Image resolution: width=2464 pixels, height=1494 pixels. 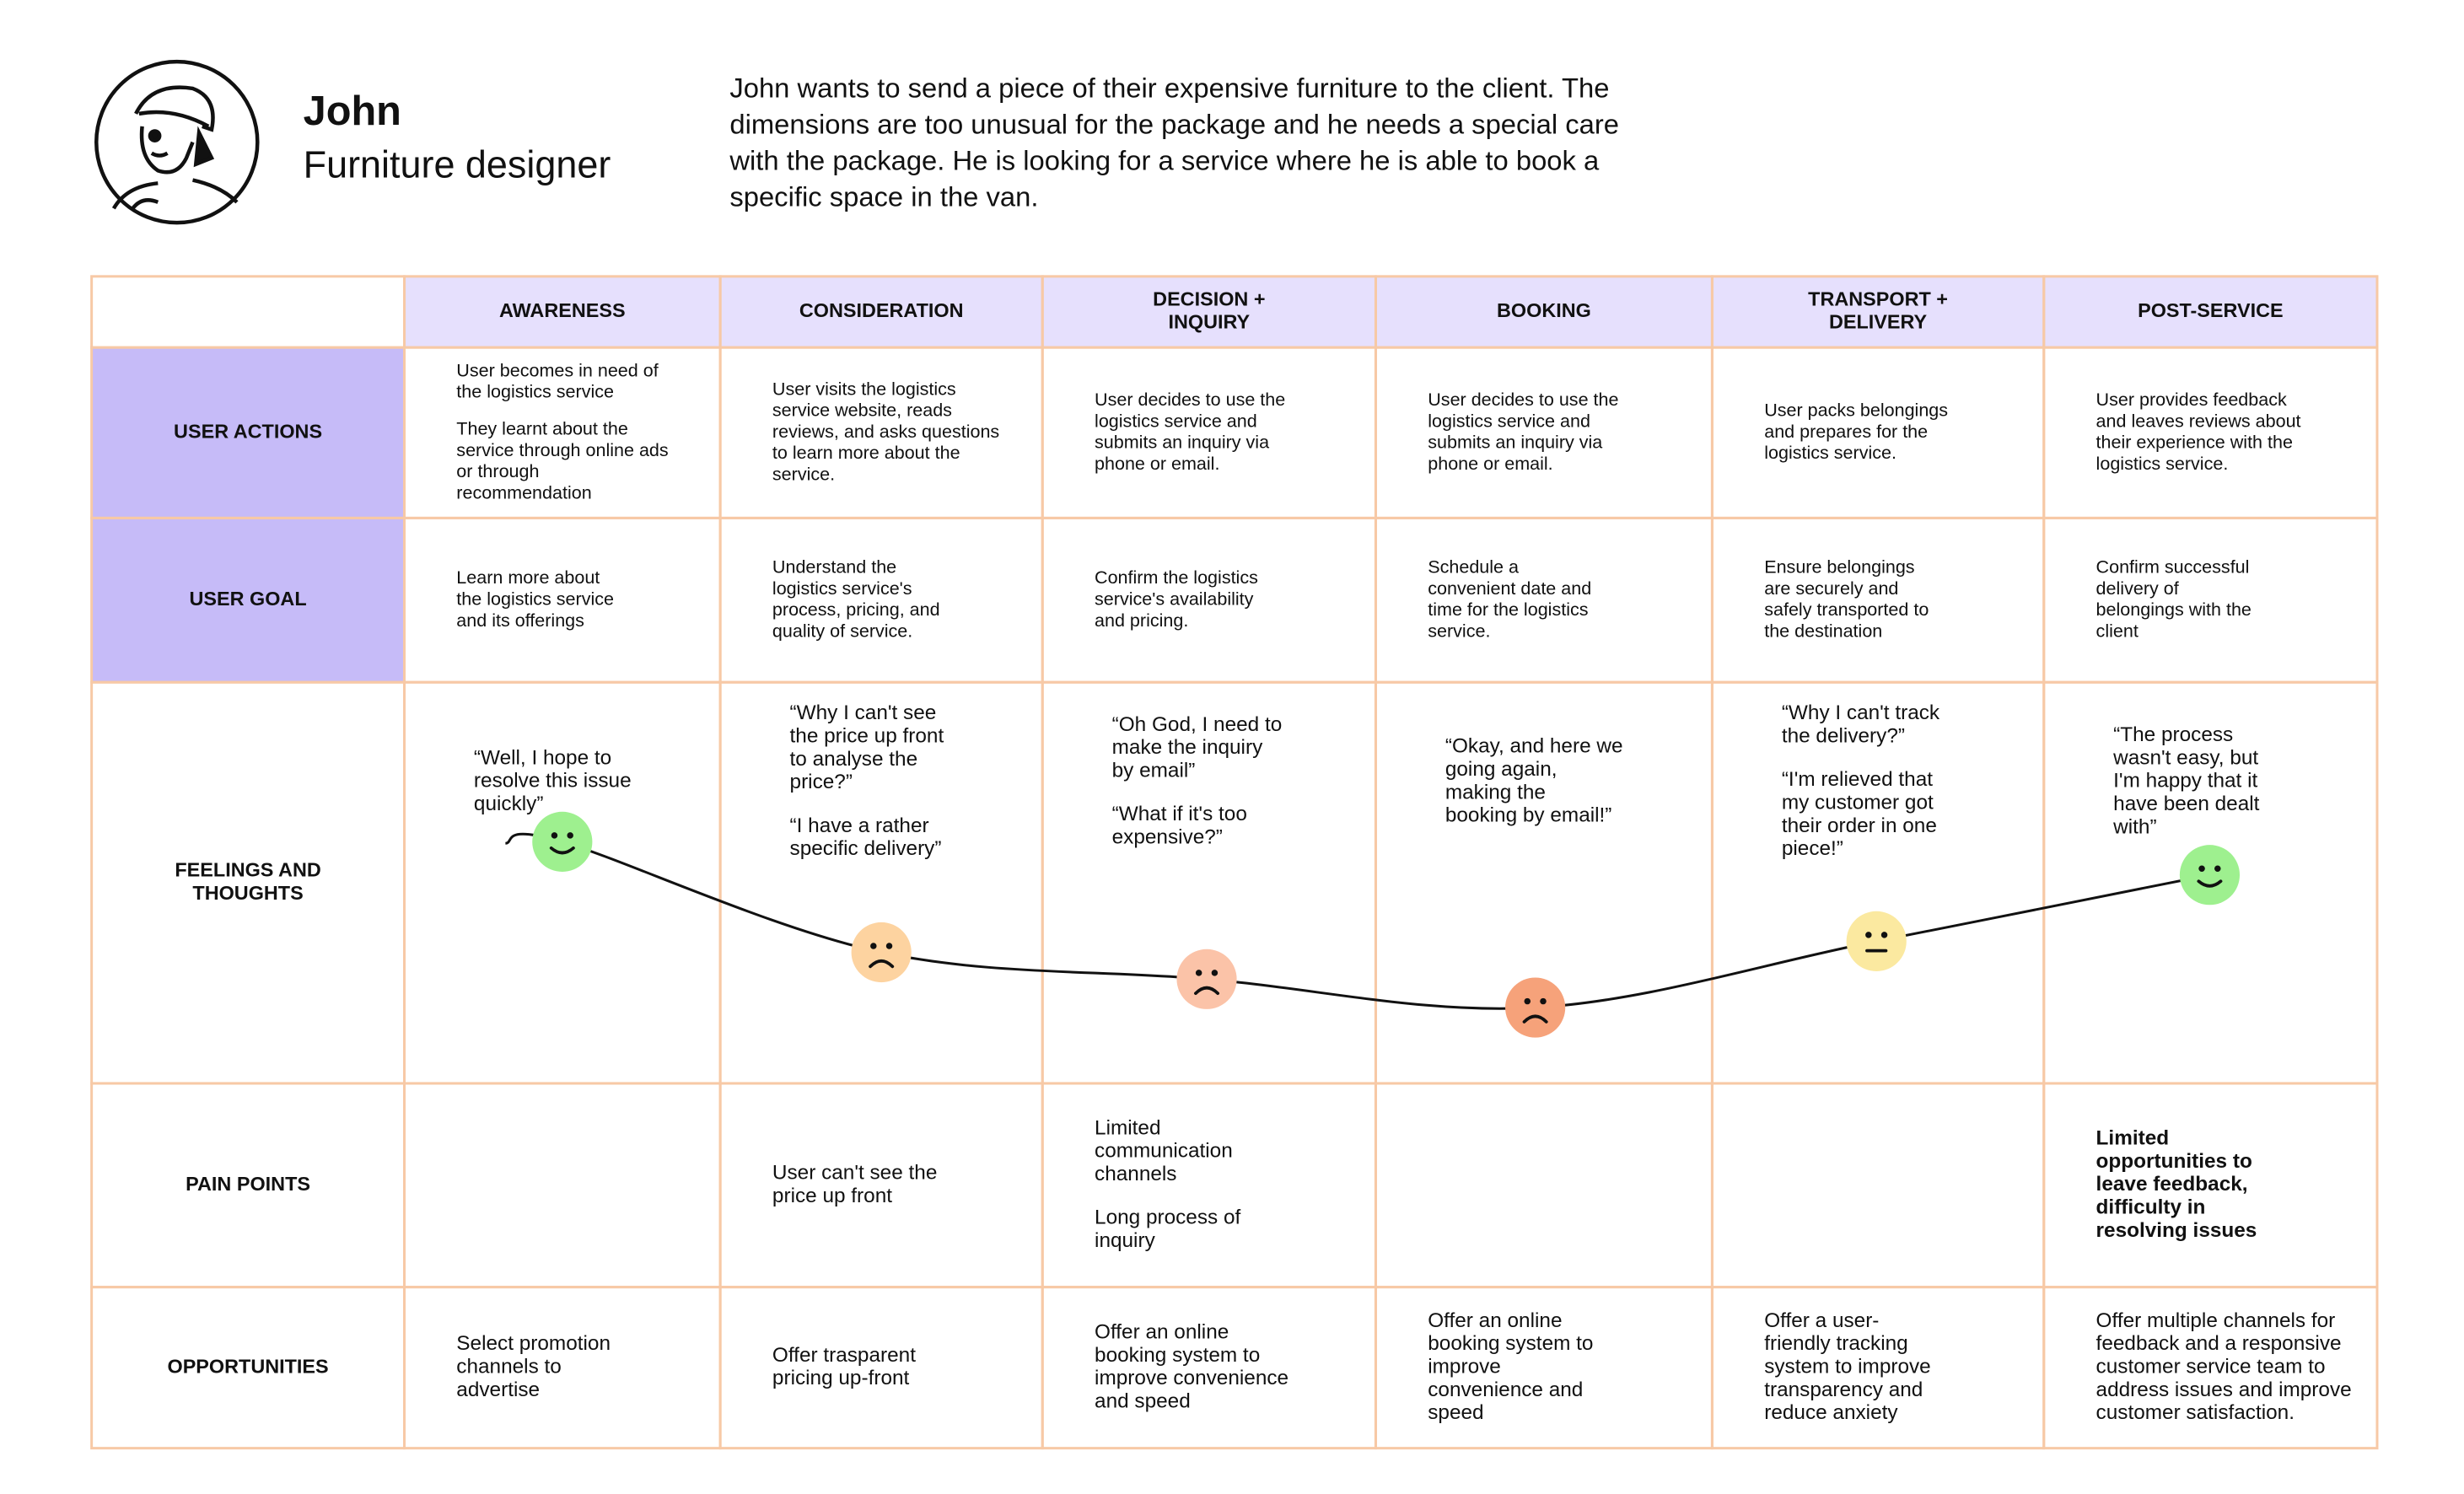 I want to click on cell-text: inquiry, so click(x=1125, y=1241).